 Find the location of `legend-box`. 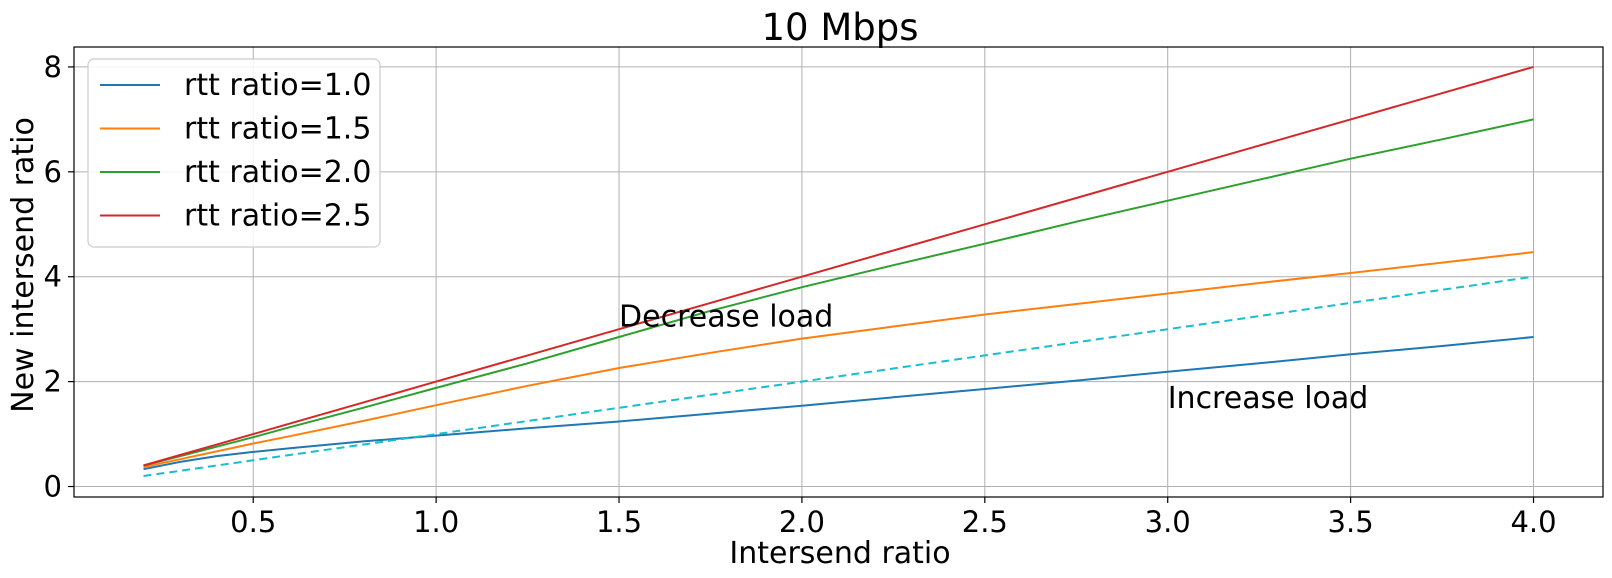

legend-box is located at coordinates (234, 153).